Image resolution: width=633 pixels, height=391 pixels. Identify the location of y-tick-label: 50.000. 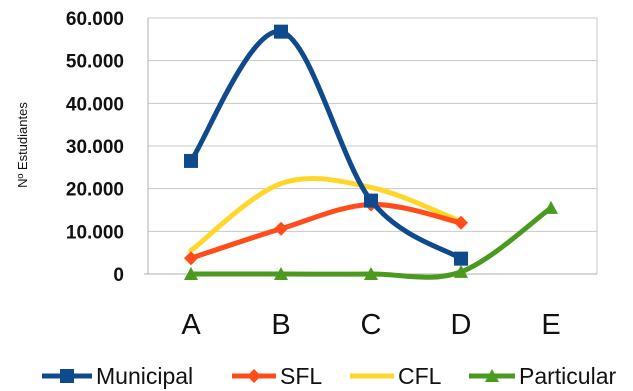
(95, 62).